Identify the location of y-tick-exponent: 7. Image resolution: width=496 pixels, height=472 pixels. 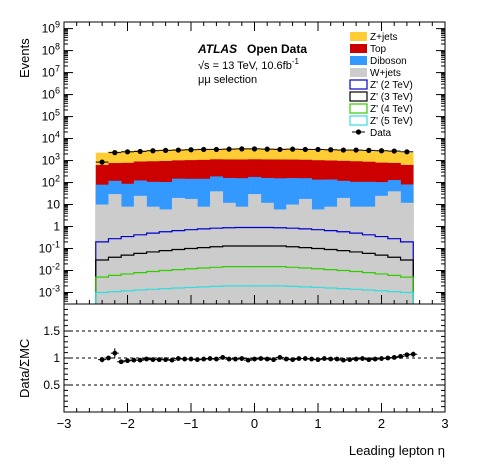
(57, 69).